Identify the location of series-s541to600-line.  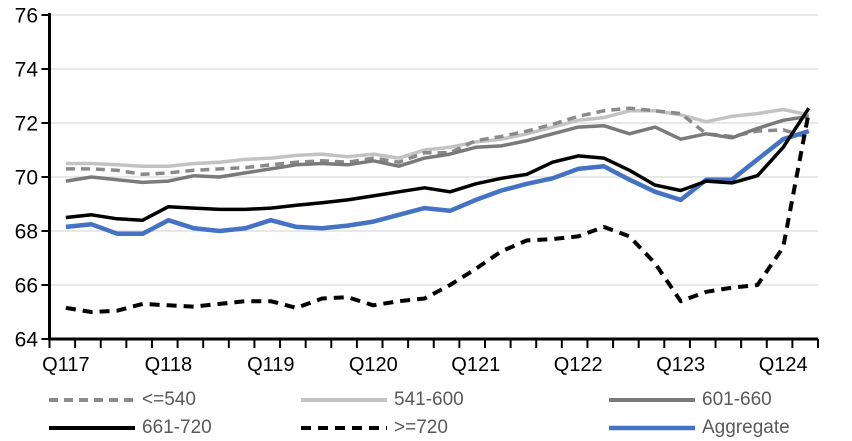
(437, 137).